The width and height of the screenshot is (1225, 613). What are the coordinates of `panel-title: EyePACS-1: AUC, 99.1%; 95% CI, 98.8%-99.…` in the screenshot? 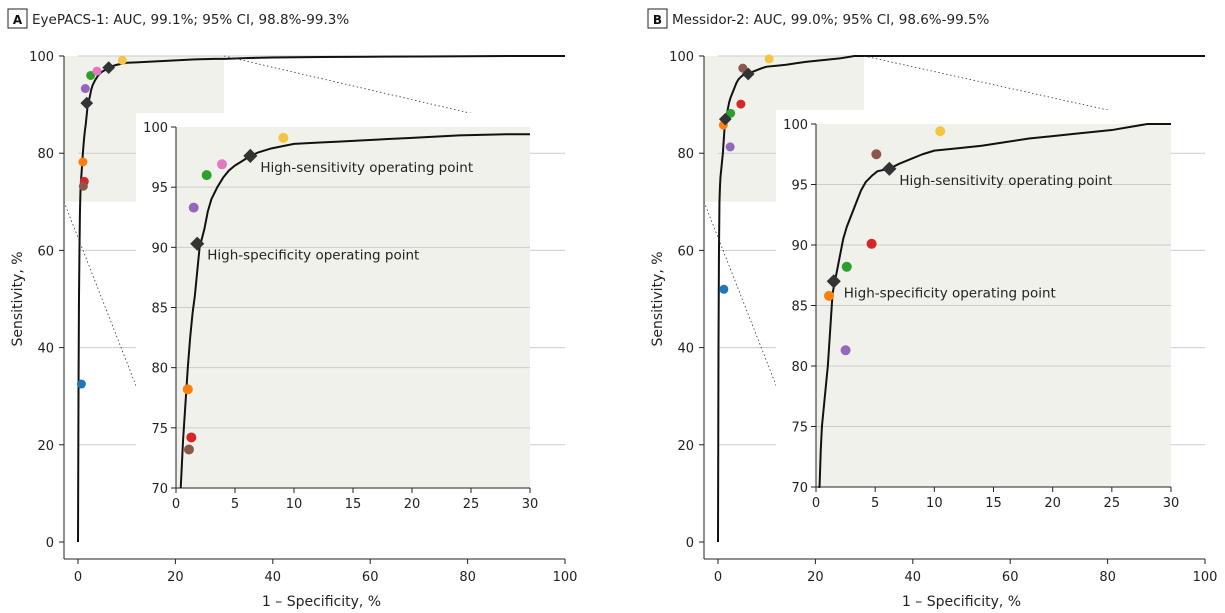 It's located at (190, 20).